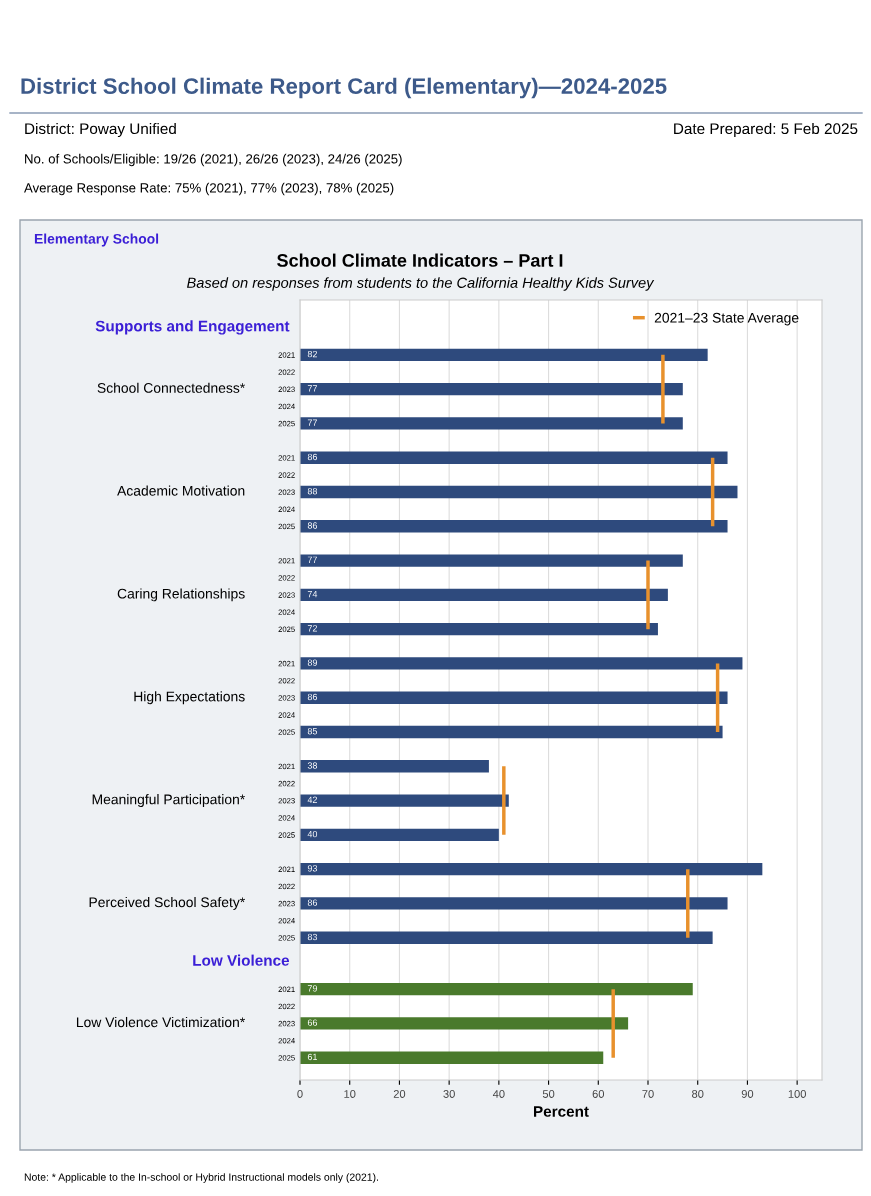  Describe the element at coordinates (766, 130) in the screenshot. I see `text: Date Prepared: 5 Feb 2025` at that location.